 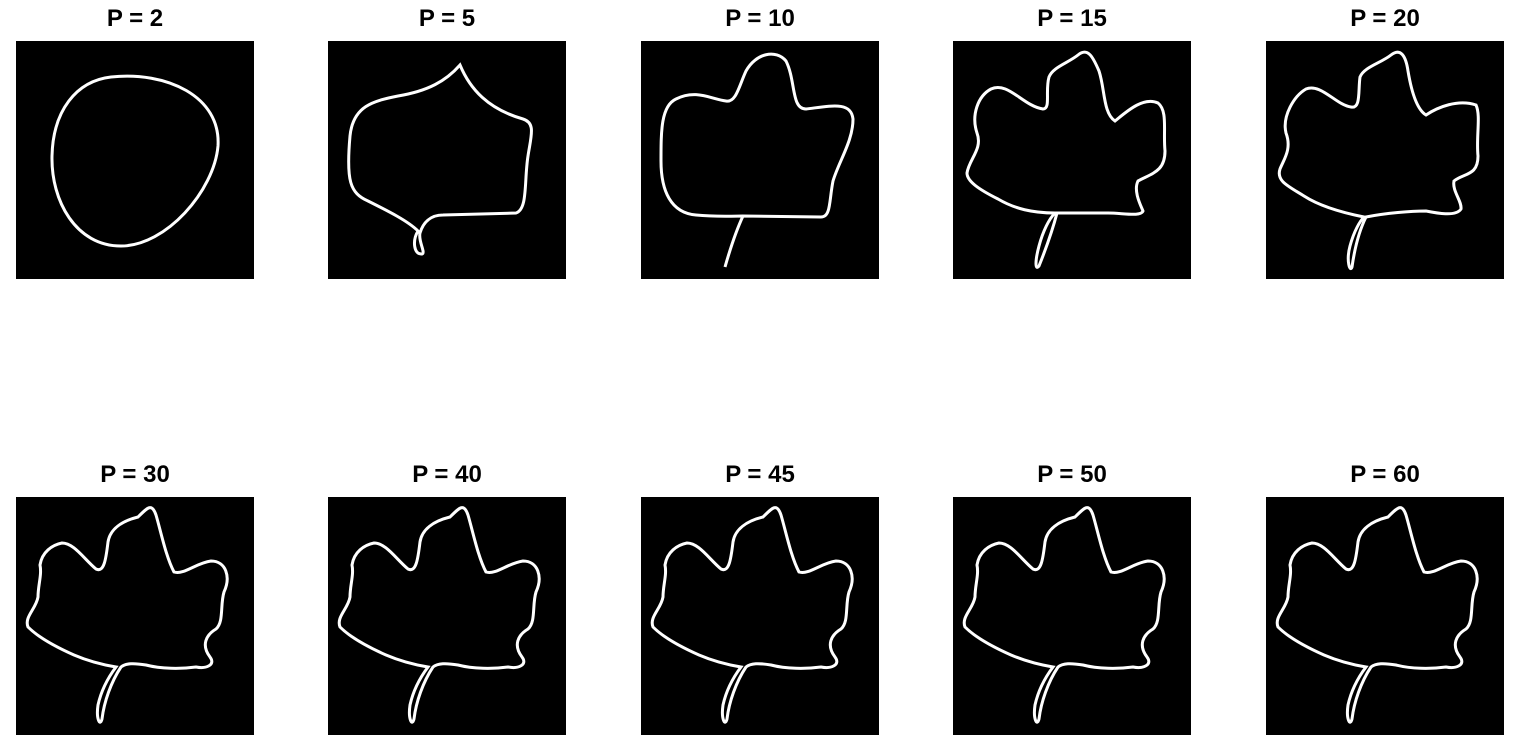 I want to click on contour-panel-p50, so click(x=1072, y=616).